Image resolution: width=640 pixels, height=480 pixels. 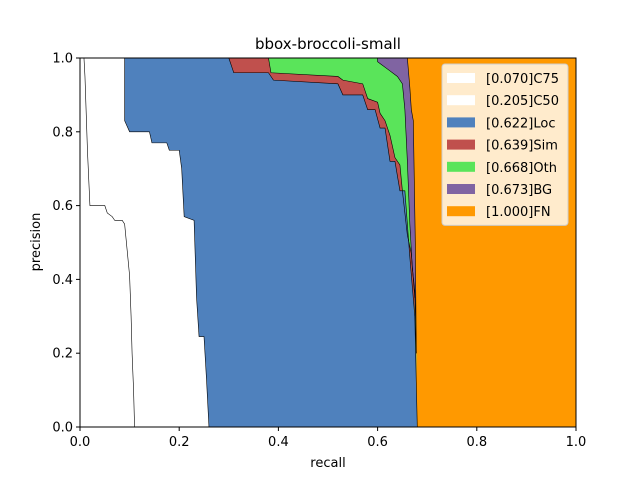 I want to click on y-tick-label: 0.6, so click(x=62, y=206).